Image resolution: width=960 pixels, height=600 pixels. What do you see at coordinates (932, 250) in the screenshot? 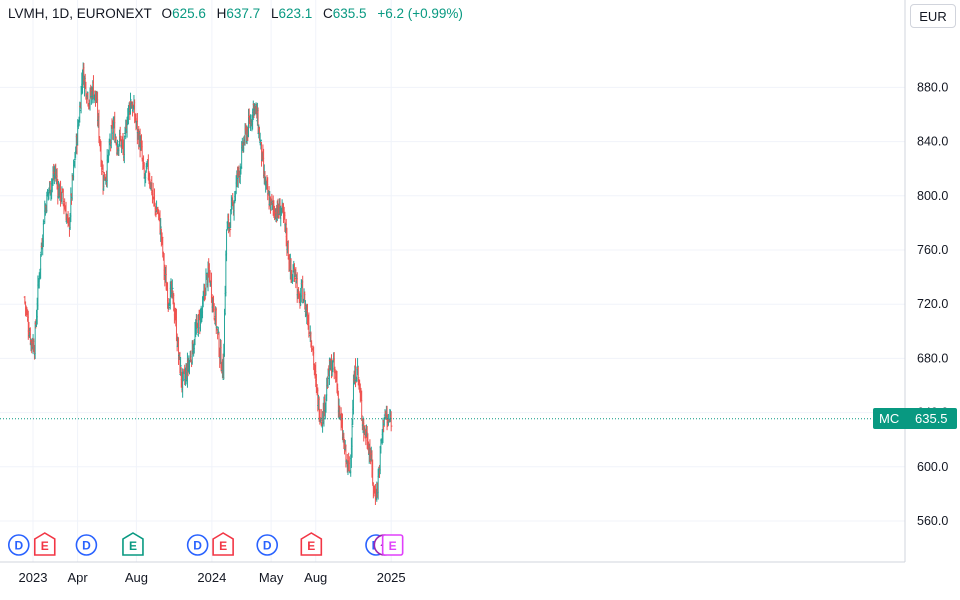
I see `price-tick-label: 760.0` at bounding box center [932, 250].